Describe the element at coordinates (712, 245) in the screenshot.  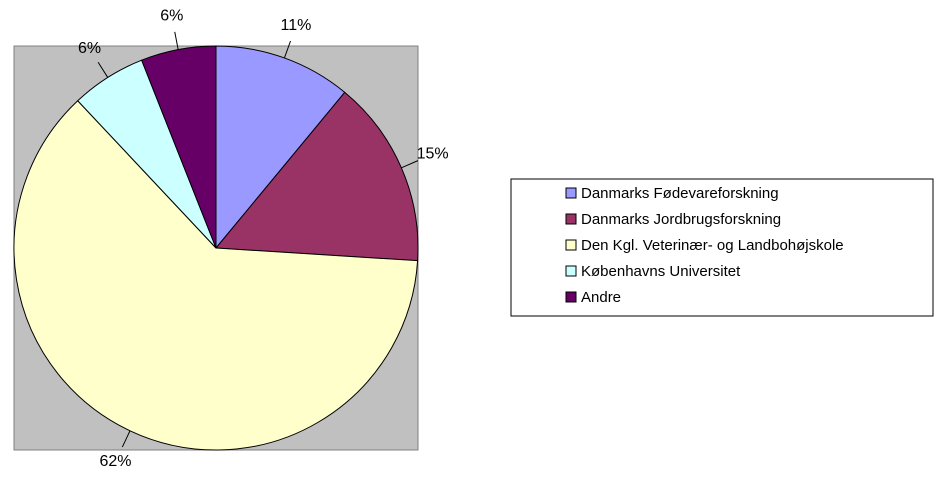
I see `legend-label: Den Kgl. Veterinær- og Landbohøjskole` at that location.